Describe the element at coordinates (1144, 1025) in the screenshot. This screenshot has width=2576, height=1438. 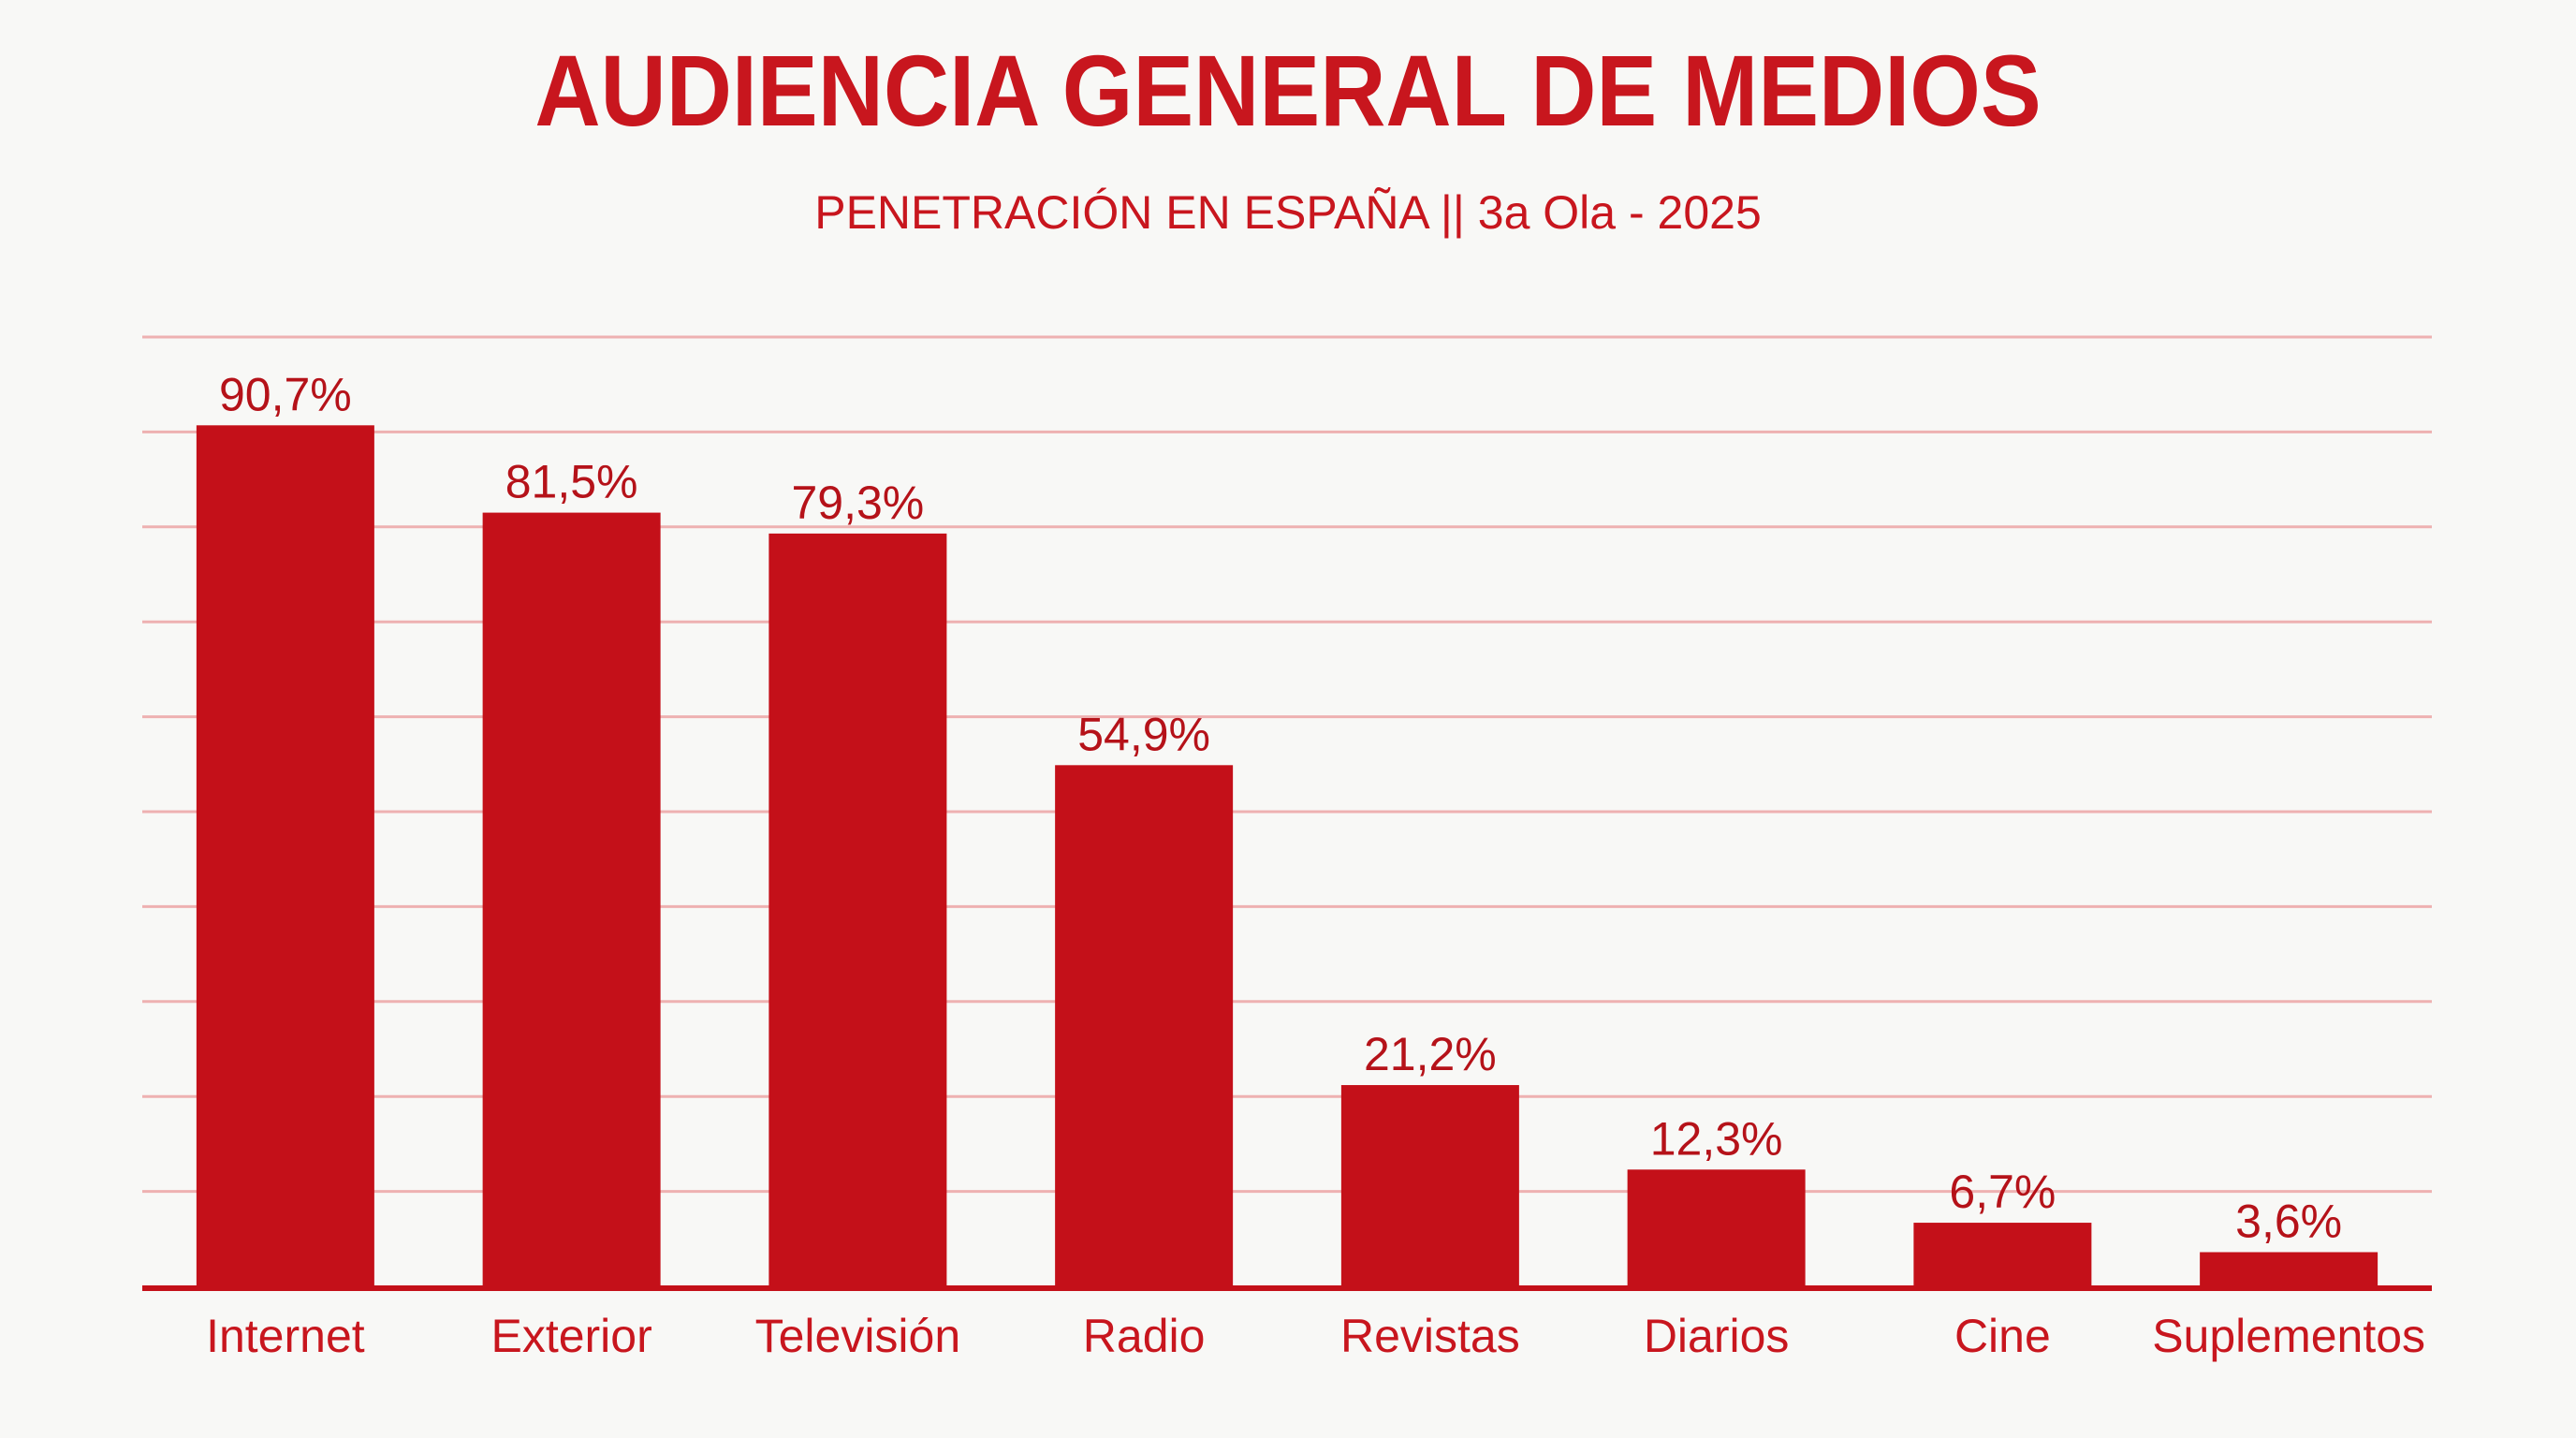
I see `bar-radio` at that location.